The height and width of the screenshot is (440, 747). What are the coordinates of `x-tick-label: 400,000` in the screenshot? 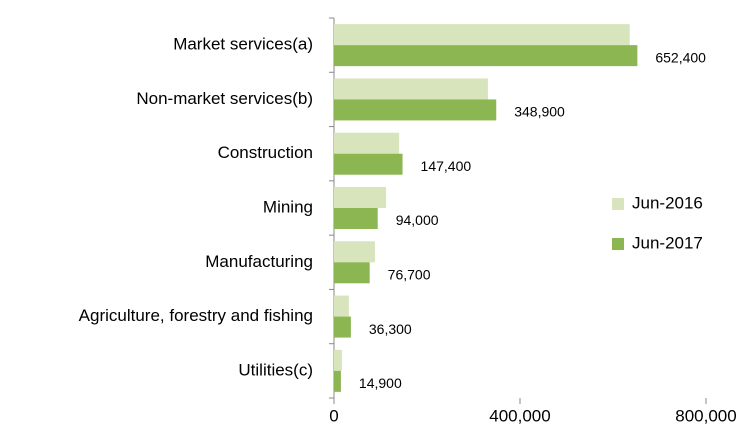 It's located at (519, 415).